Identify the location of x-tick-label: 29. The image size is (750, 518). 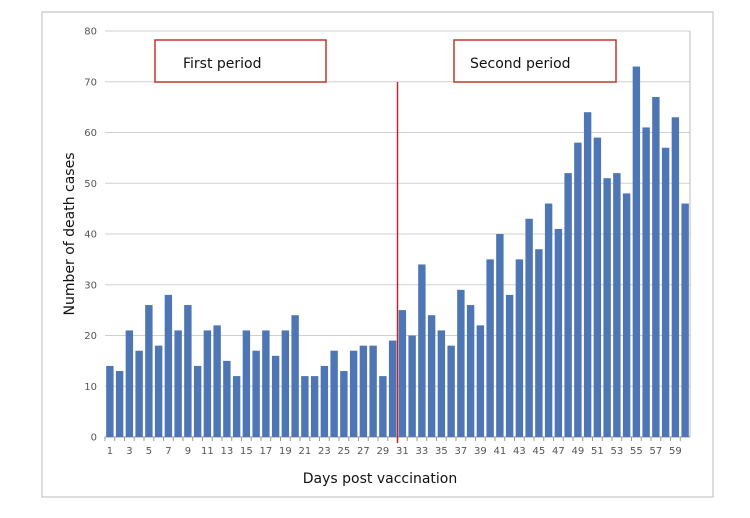
(383, 451).